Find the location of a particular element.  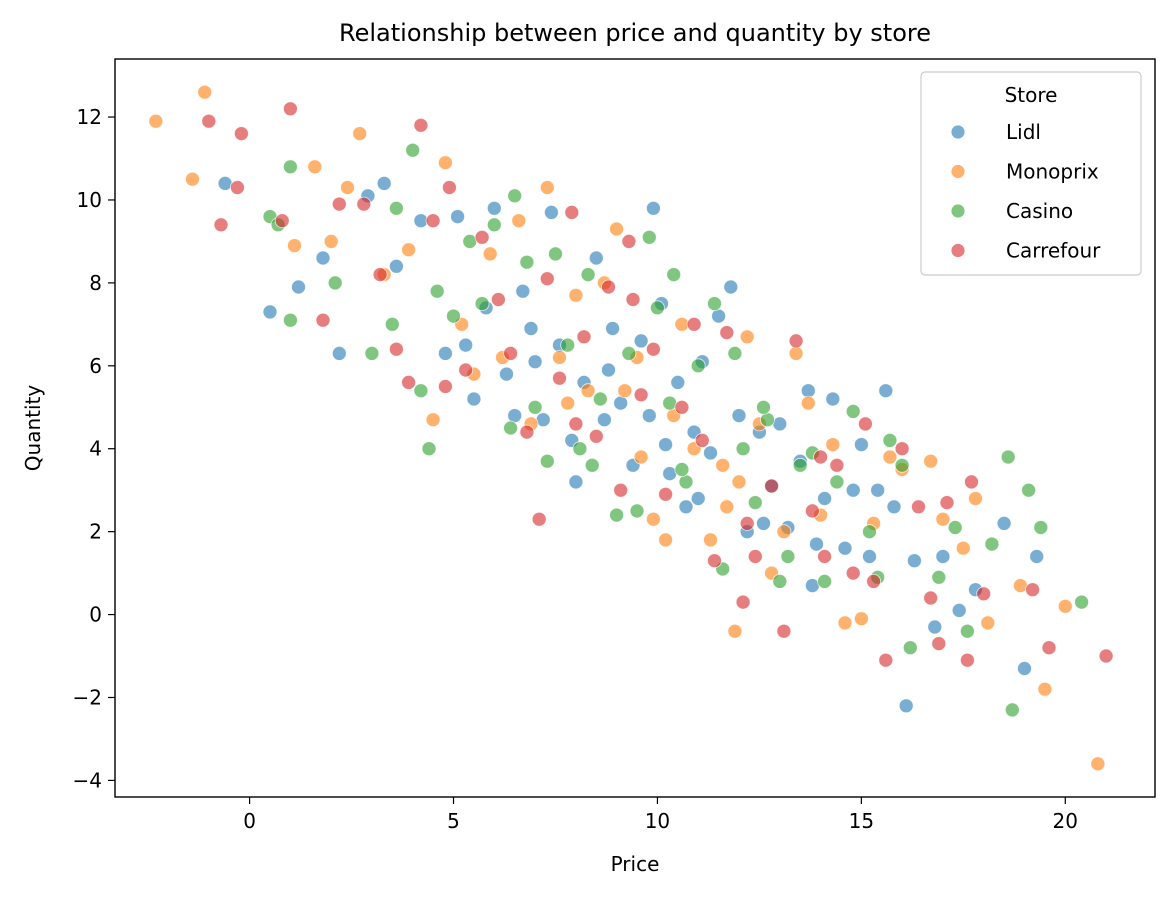

y-tick-label: 8 is located at coordinates (95, 283).